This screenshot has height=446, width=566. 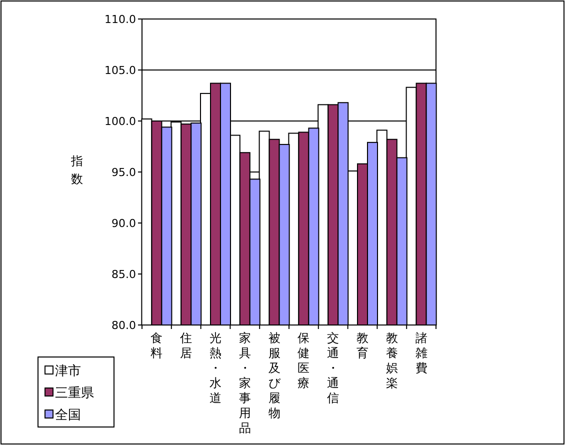 What do you see at coordinates (275, 375) in the screenshot?
I see `x-tick-label: 被服及び履物` at bounding box center [275, 375].